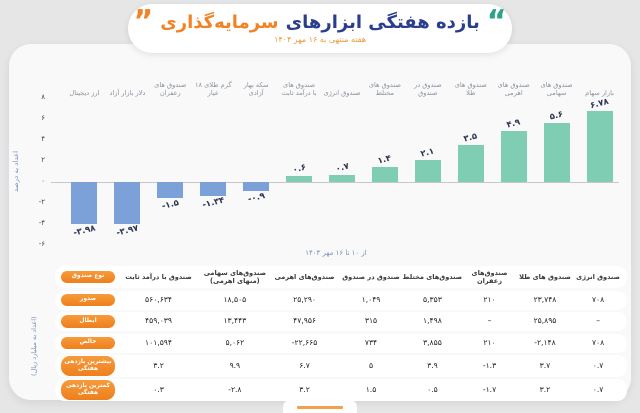 The width and height of the screenshot is (640, 413). Describe the element at coordinates (235, 365) in the screenshot. I see `table-cell: ۹.۹` at that location.